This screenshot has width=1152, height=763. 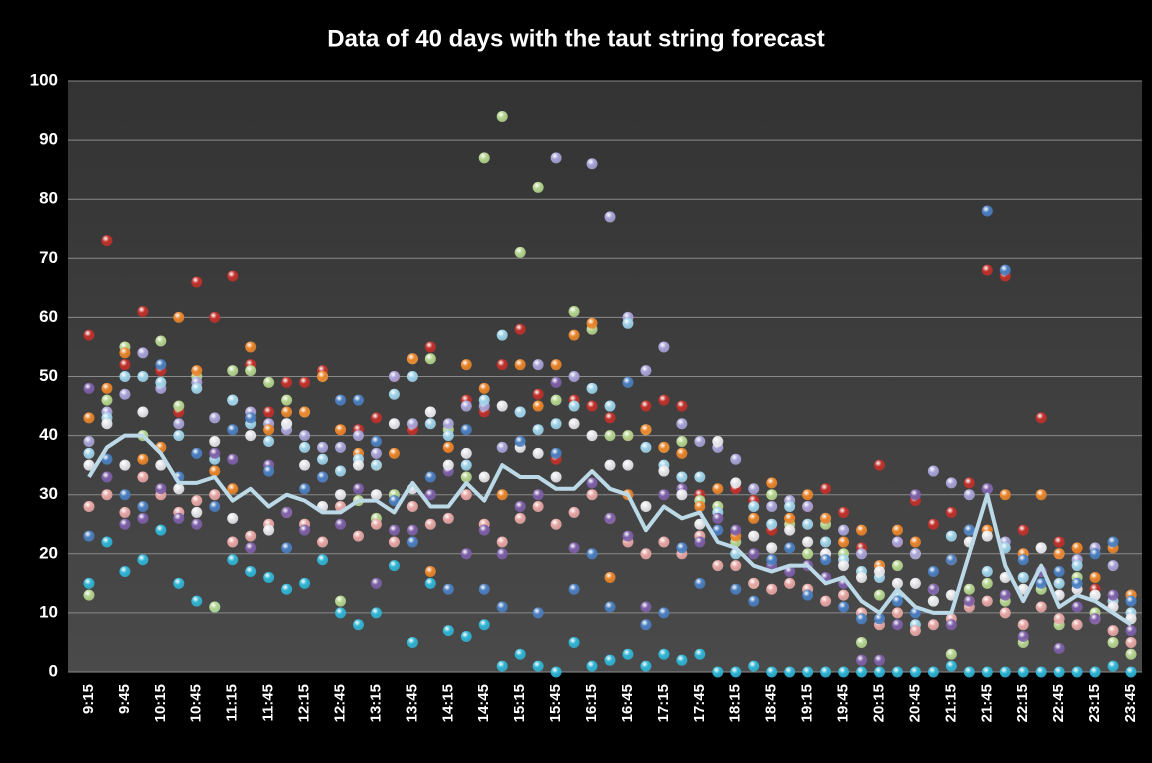 I want to click on x-tick-label: 20:15, so click(x=878, y=703).